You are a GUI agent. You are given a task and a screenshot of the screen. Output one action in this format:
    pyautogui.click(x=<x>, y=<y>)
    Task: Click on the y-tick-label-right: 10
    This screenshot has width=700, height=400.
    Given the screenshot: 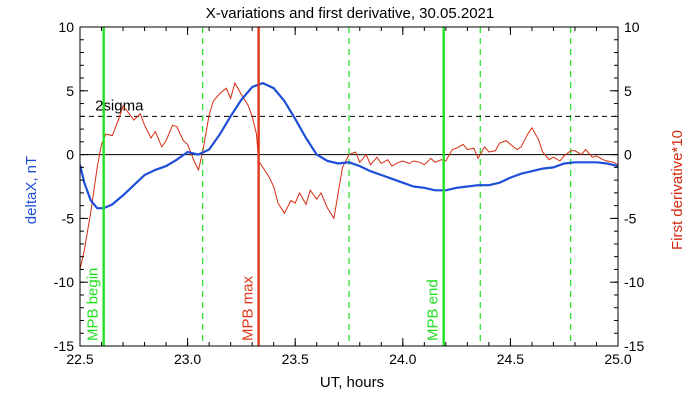 What is the action you would take?
    pyautogui.click(x=632, y=27)
    